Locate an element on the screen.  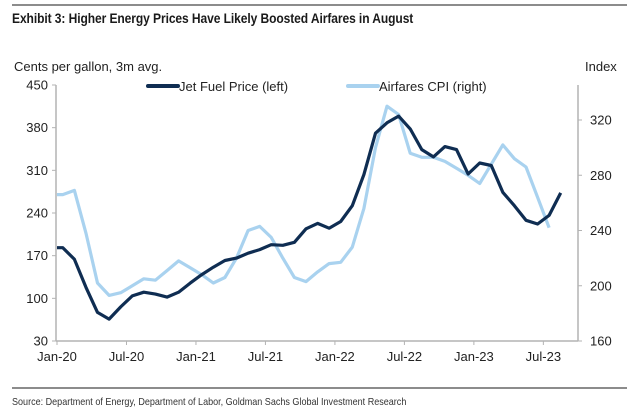
legend-label-jet-fuel: Jet Fuel Price (left) is located at coordinates (233, 86).